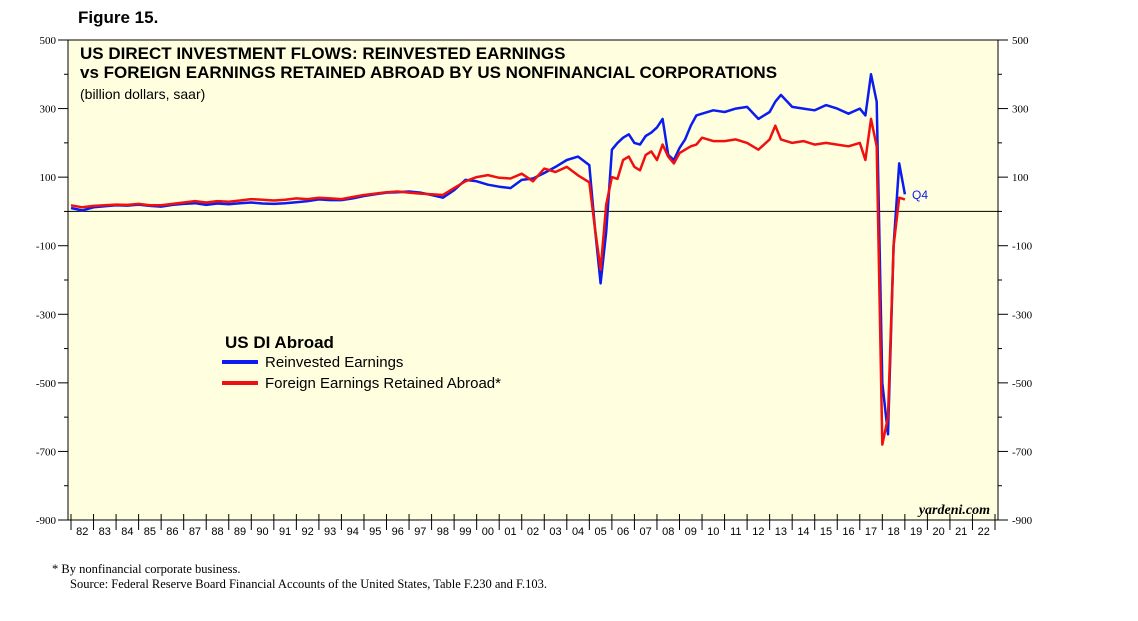 This screenshot has width=1138, height=621. Describe the element at coordinates (172, 532) in the screenshot. I see `x-tick-label: 86` at that location.